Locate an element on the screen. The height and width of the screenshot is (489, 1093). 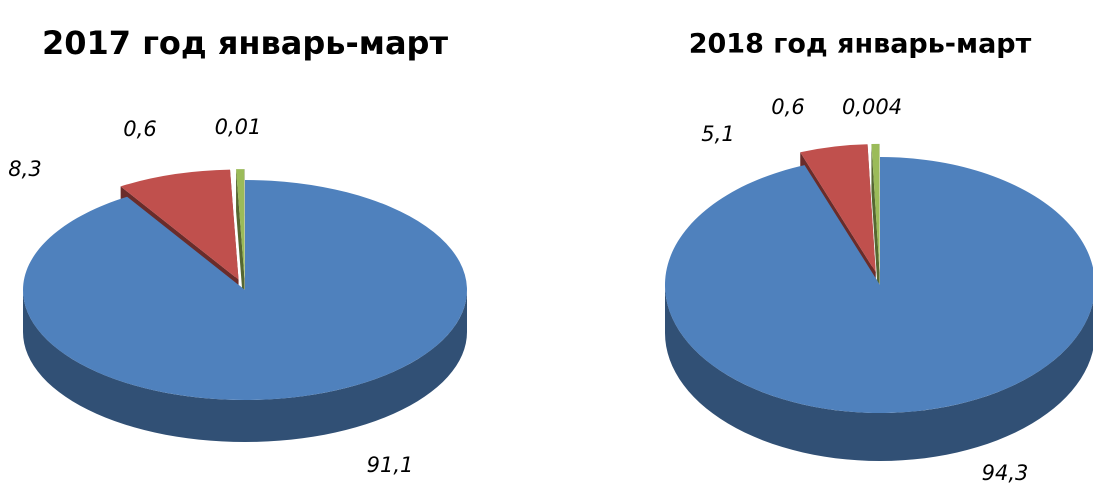
data-label: 5,1 is located at coordinates (717, 134).